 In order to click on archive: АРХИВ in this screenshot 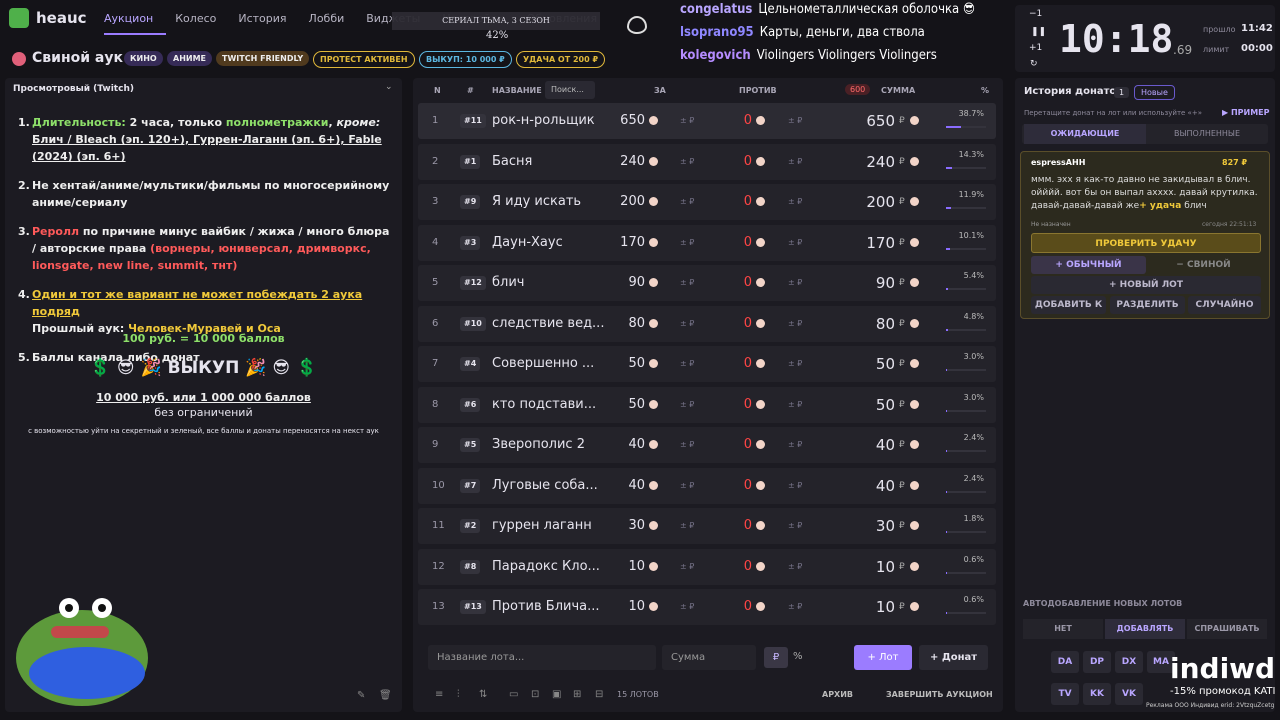, I will do `click(838, 694)`.